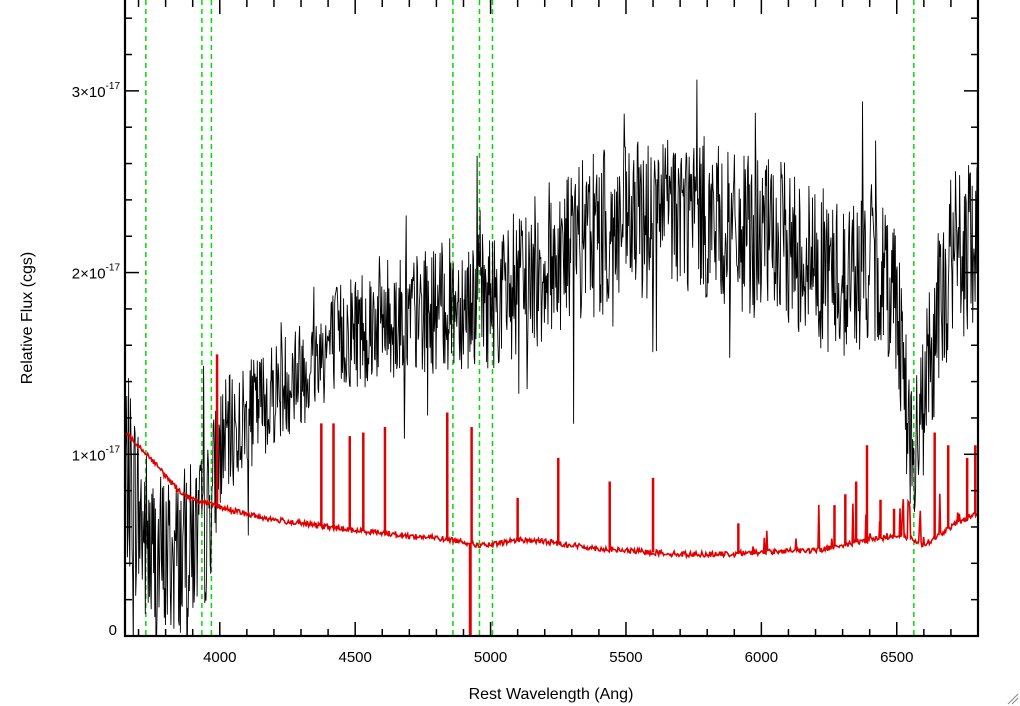 The image size is (1020, 706). I want to click on x-tick-label: 6000, so click(761, 657).